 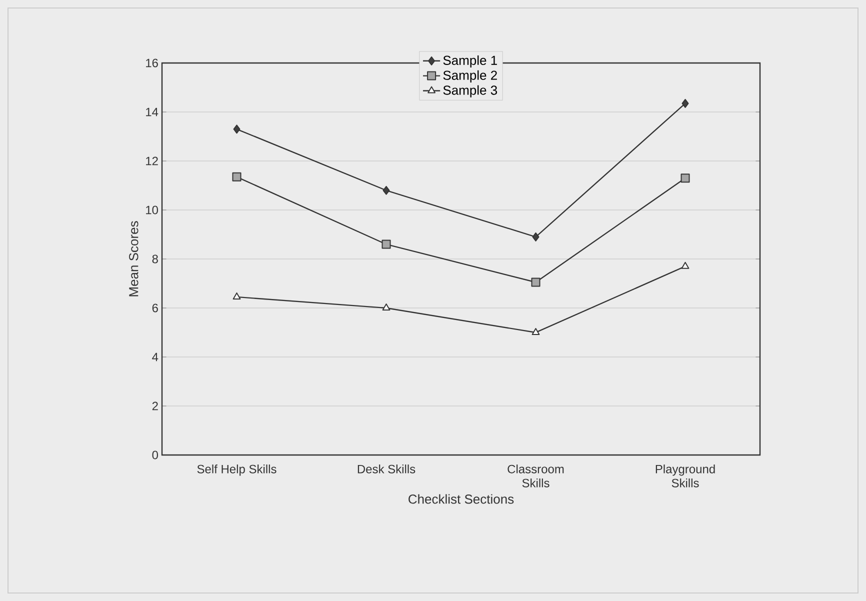 What do you see at coordinates (152, 210) in the screenshot?
I see `y-tick-label: 10` at bounding box center [152, 210].